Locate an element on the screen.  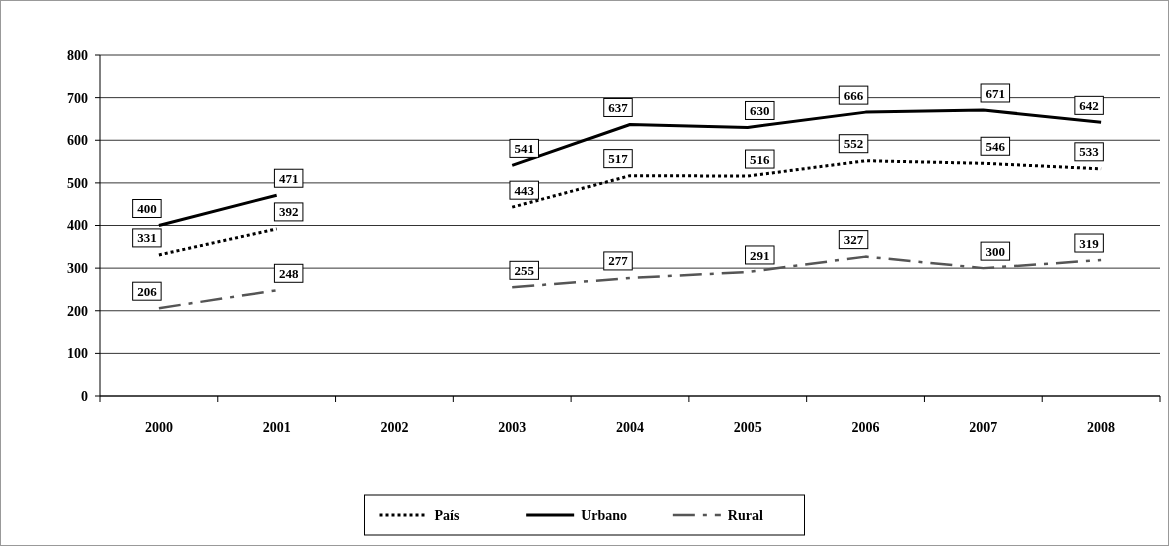
data-label: 331 is located at coordinates (147, 238).